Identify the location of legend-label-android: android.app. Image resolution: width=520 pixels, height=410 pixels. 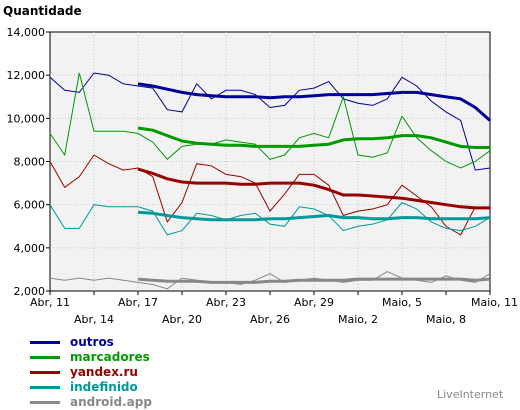
(111, 402).